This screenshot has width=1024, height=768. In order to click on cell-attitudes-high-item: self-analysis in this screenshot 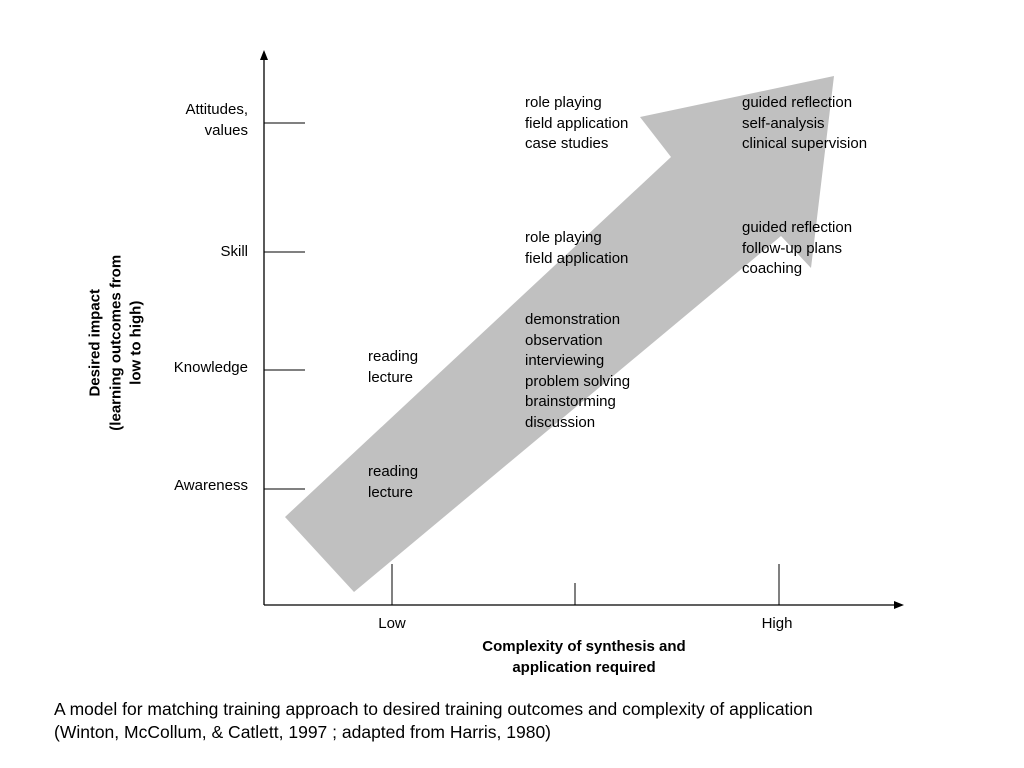, I will do `click(783, 123)`.